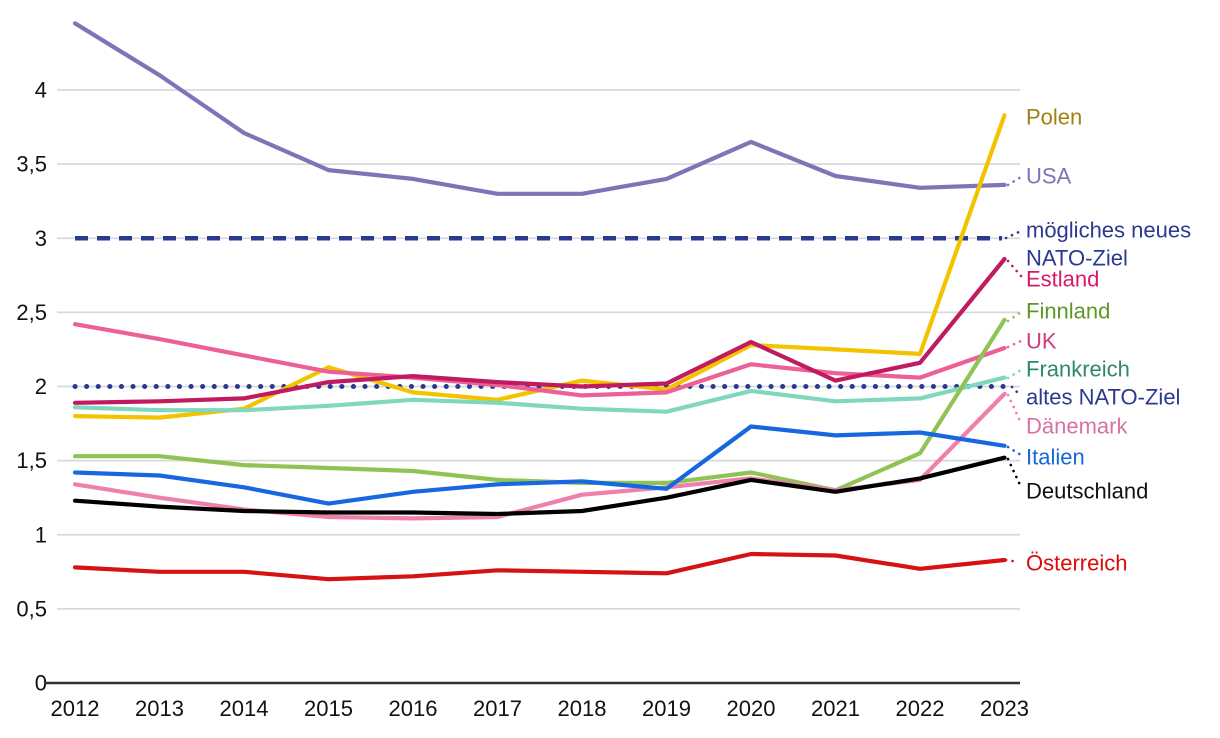 Image resolution: width=1220 pixels, height=738 pixels. Describe the element at coordinates (1078, 369) in the screenshot. I see `series-label-frankreich: Frankreich` at that location.